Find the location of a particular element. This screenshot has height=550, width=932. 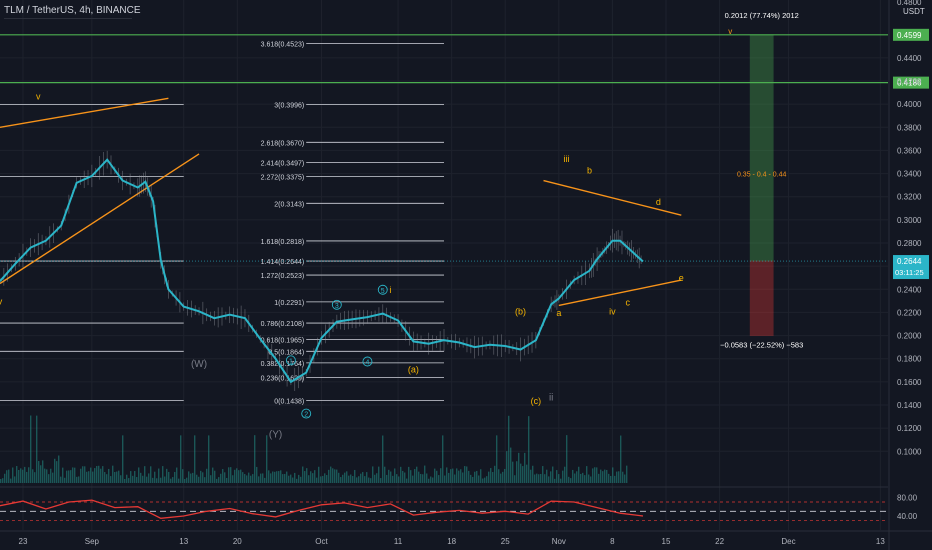

position-zone-label: 0.35 - 0.4 - 0.44 is located at coordinates (762, 175).